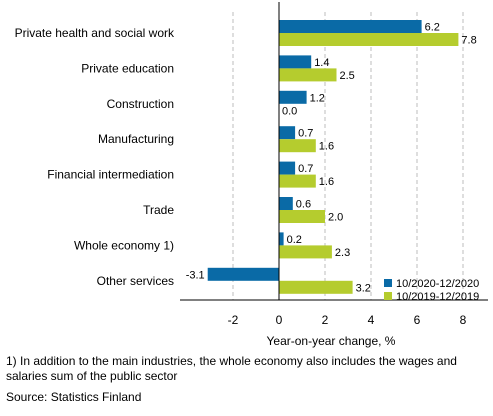 This screenshot has height=416, width=493. I want to click on category-label: Other services, so click(135, 281).